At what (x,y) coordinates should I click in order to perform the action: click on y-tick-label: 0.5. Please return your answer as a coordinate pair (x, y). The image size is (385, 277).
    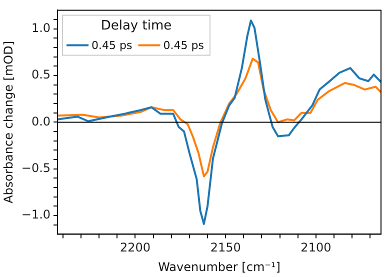
    Looking at the image, I should click on (41, 75).